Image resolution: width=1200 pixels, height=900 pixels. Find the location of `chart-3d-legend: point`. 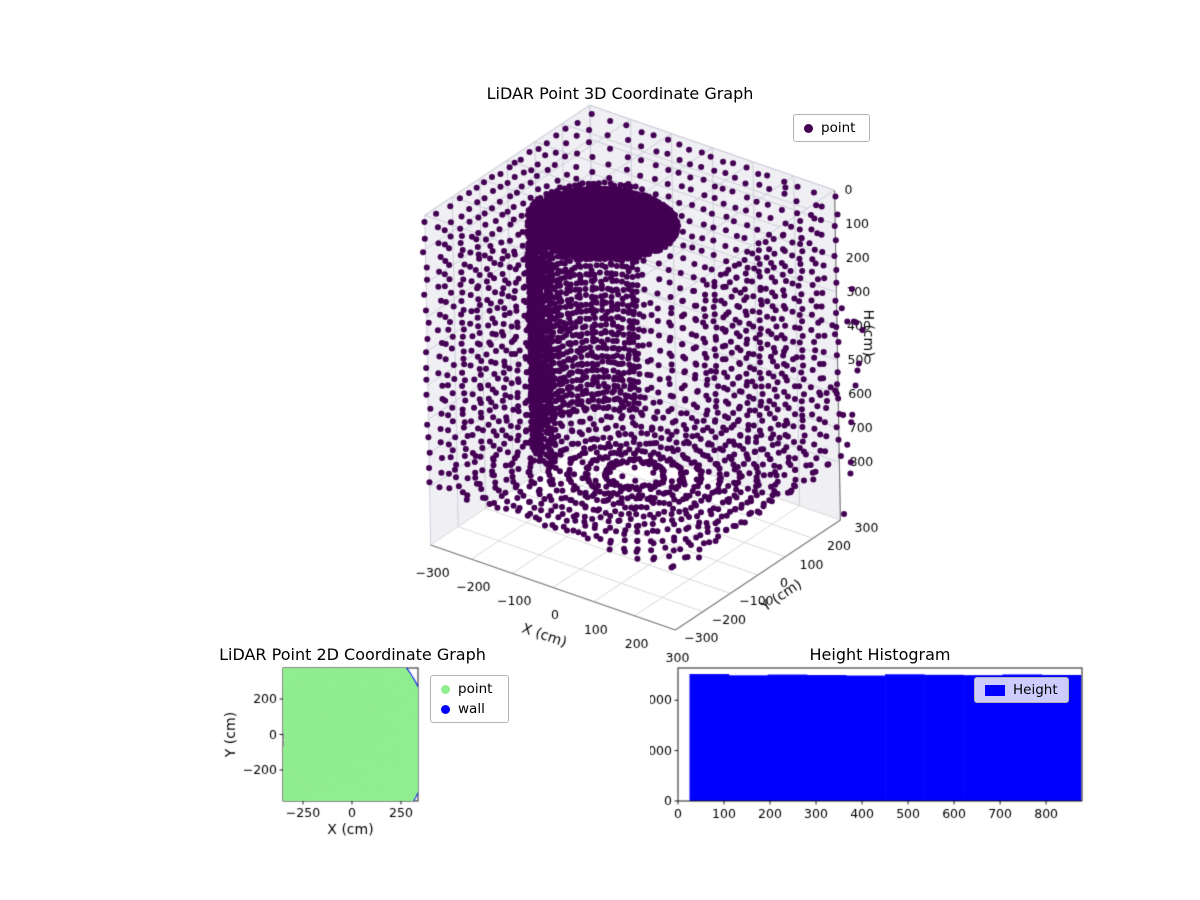

chart-3d-legend: point is located at coordinates (832, 128).